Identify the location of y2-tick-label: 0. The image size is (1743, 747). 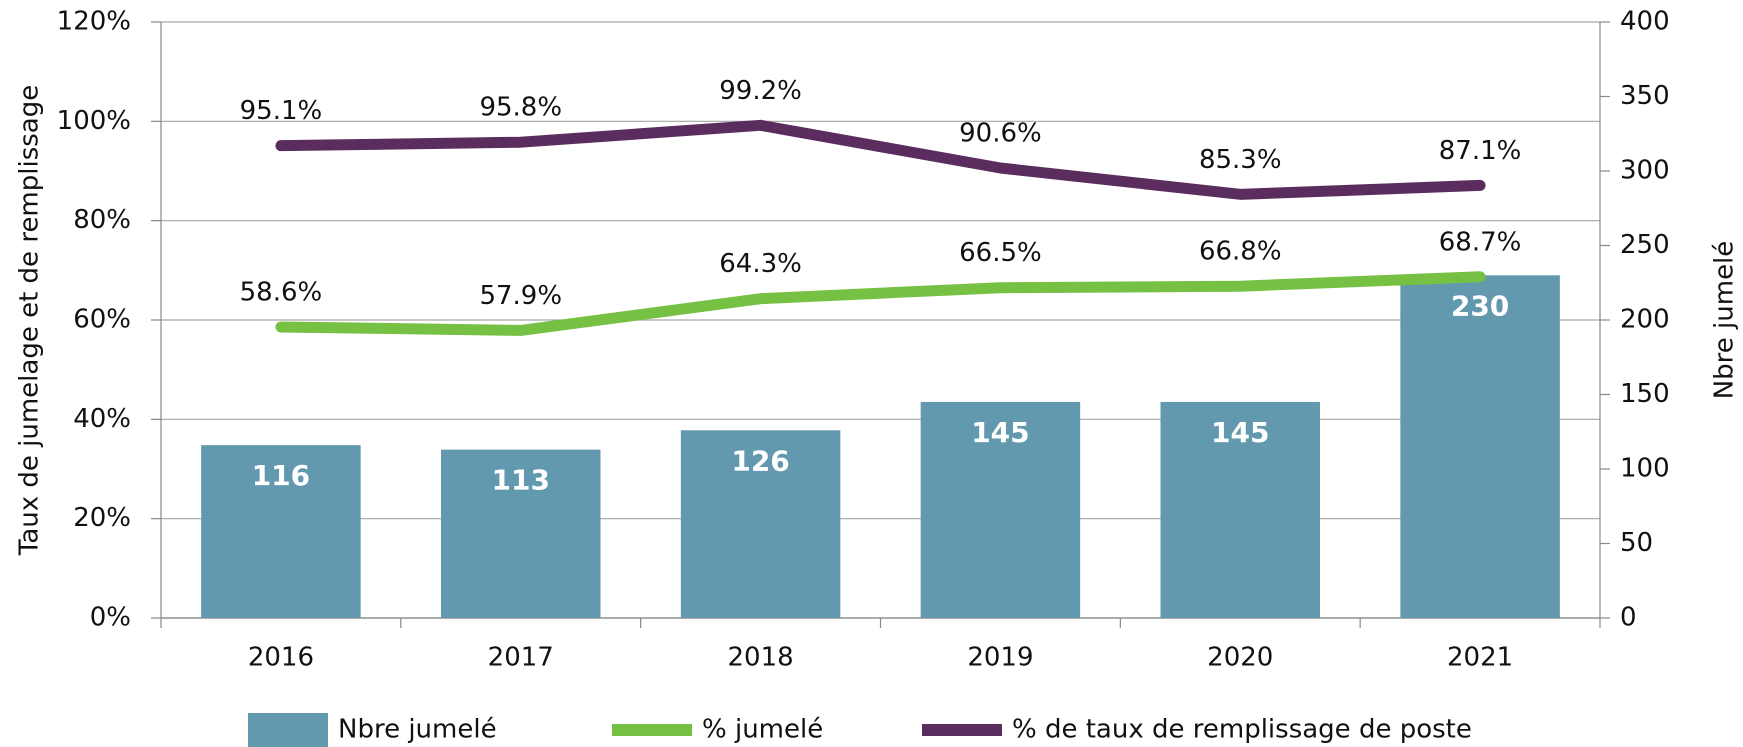
(1628, 618).